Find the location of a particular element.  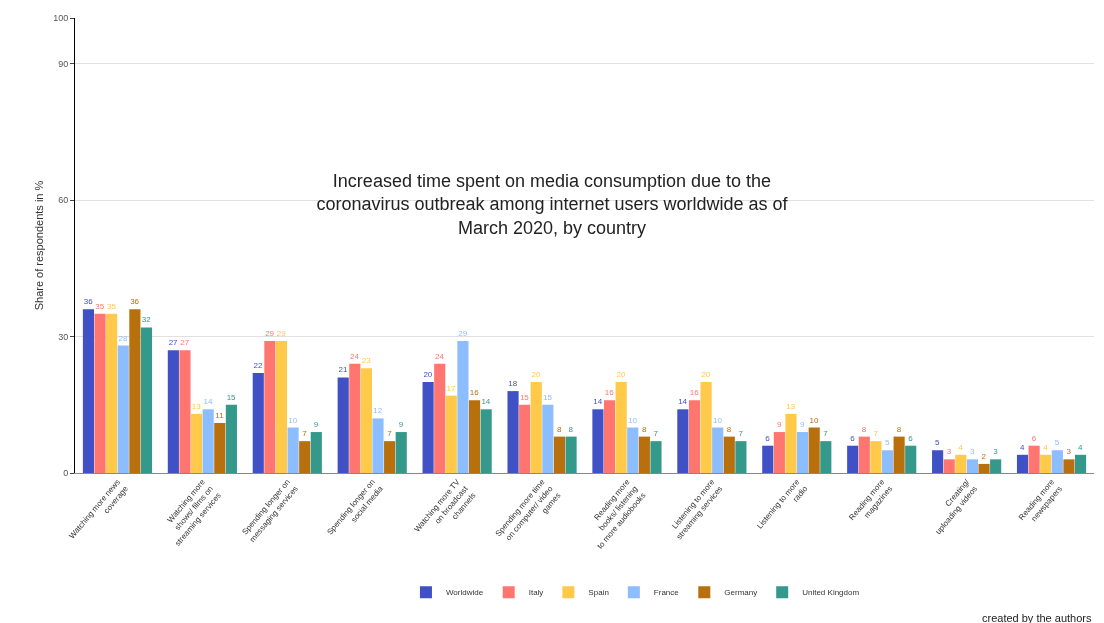

legend-label: Worldwide is located at coordinates (464, 593).